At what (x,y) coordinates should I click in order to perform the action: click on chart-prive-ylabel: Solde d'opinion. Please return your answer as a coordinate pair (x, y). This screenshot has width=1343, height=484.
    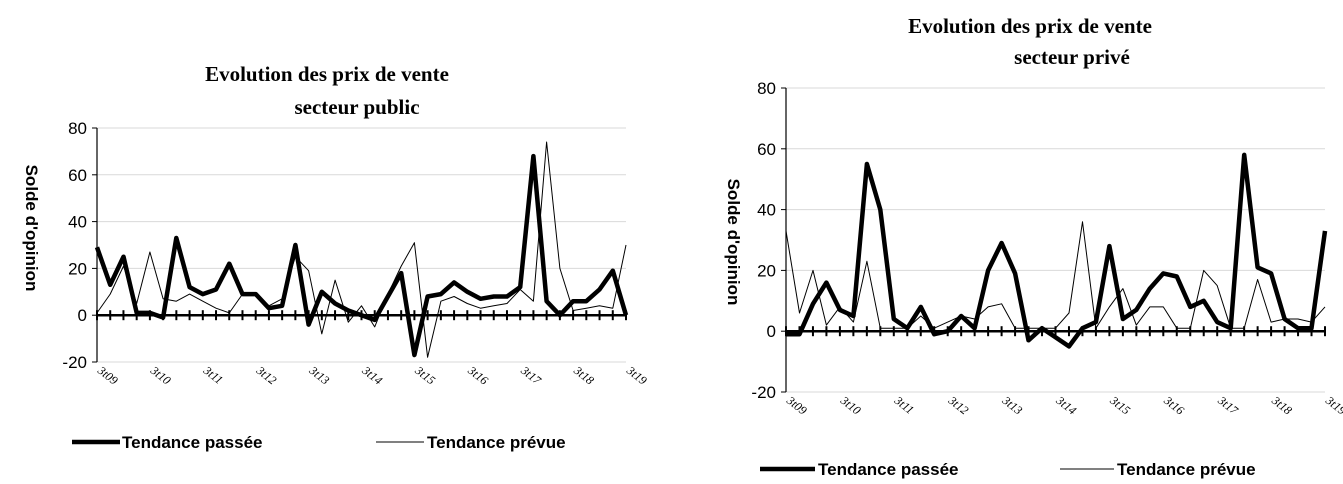
    Looking at the image, I should click on (733, 242).